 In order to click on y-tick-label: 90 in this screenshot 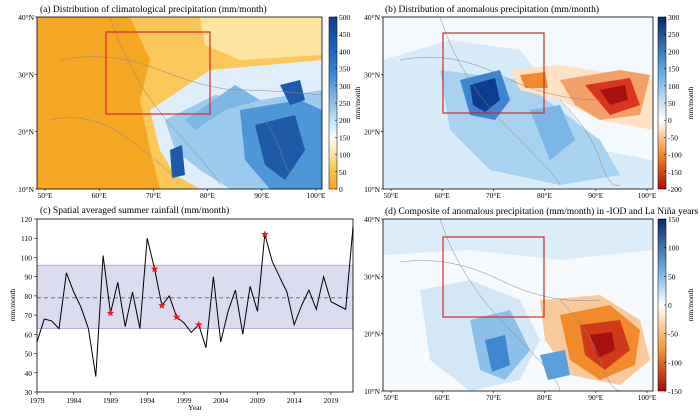, I will do `click(29, 277)`.